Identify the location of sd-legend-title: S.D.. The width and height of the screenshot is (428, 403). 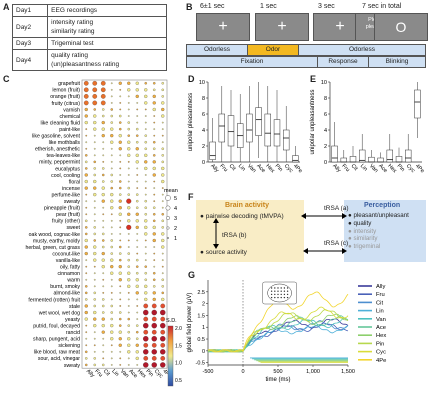
(171, 321).